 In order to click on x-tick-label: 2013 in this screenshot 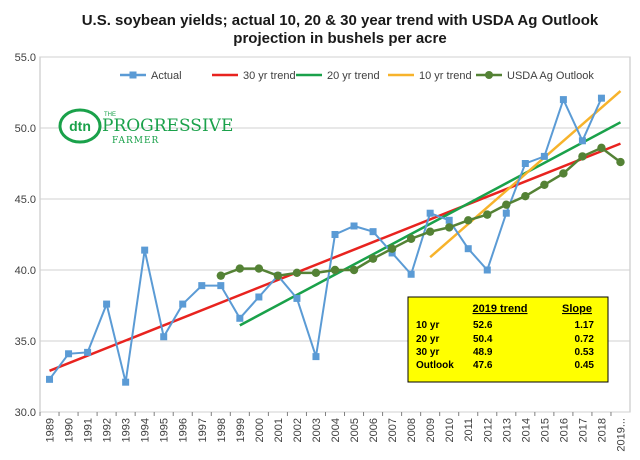, I will do `click(507, 430)`.